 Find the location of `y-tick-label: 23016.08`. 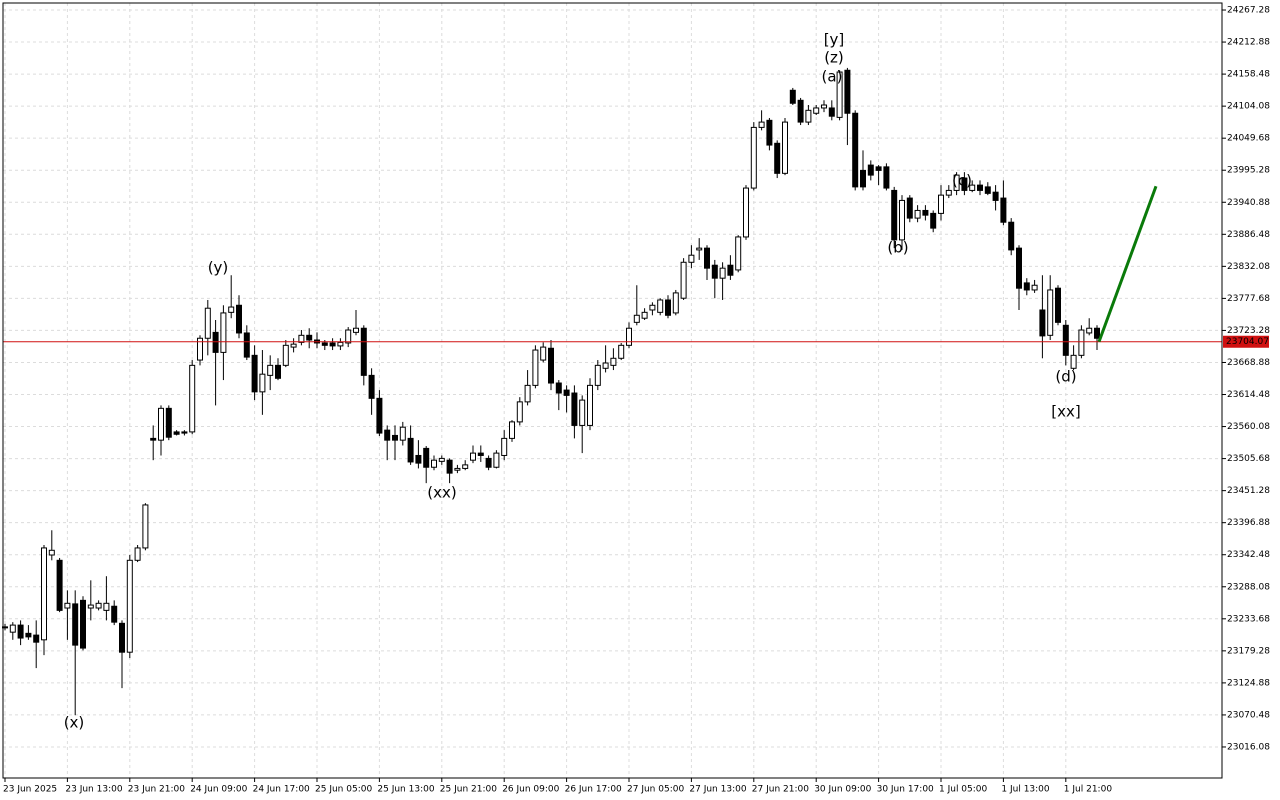

y-tick-label: 23016.08 is located at coordinates (1248, 747).